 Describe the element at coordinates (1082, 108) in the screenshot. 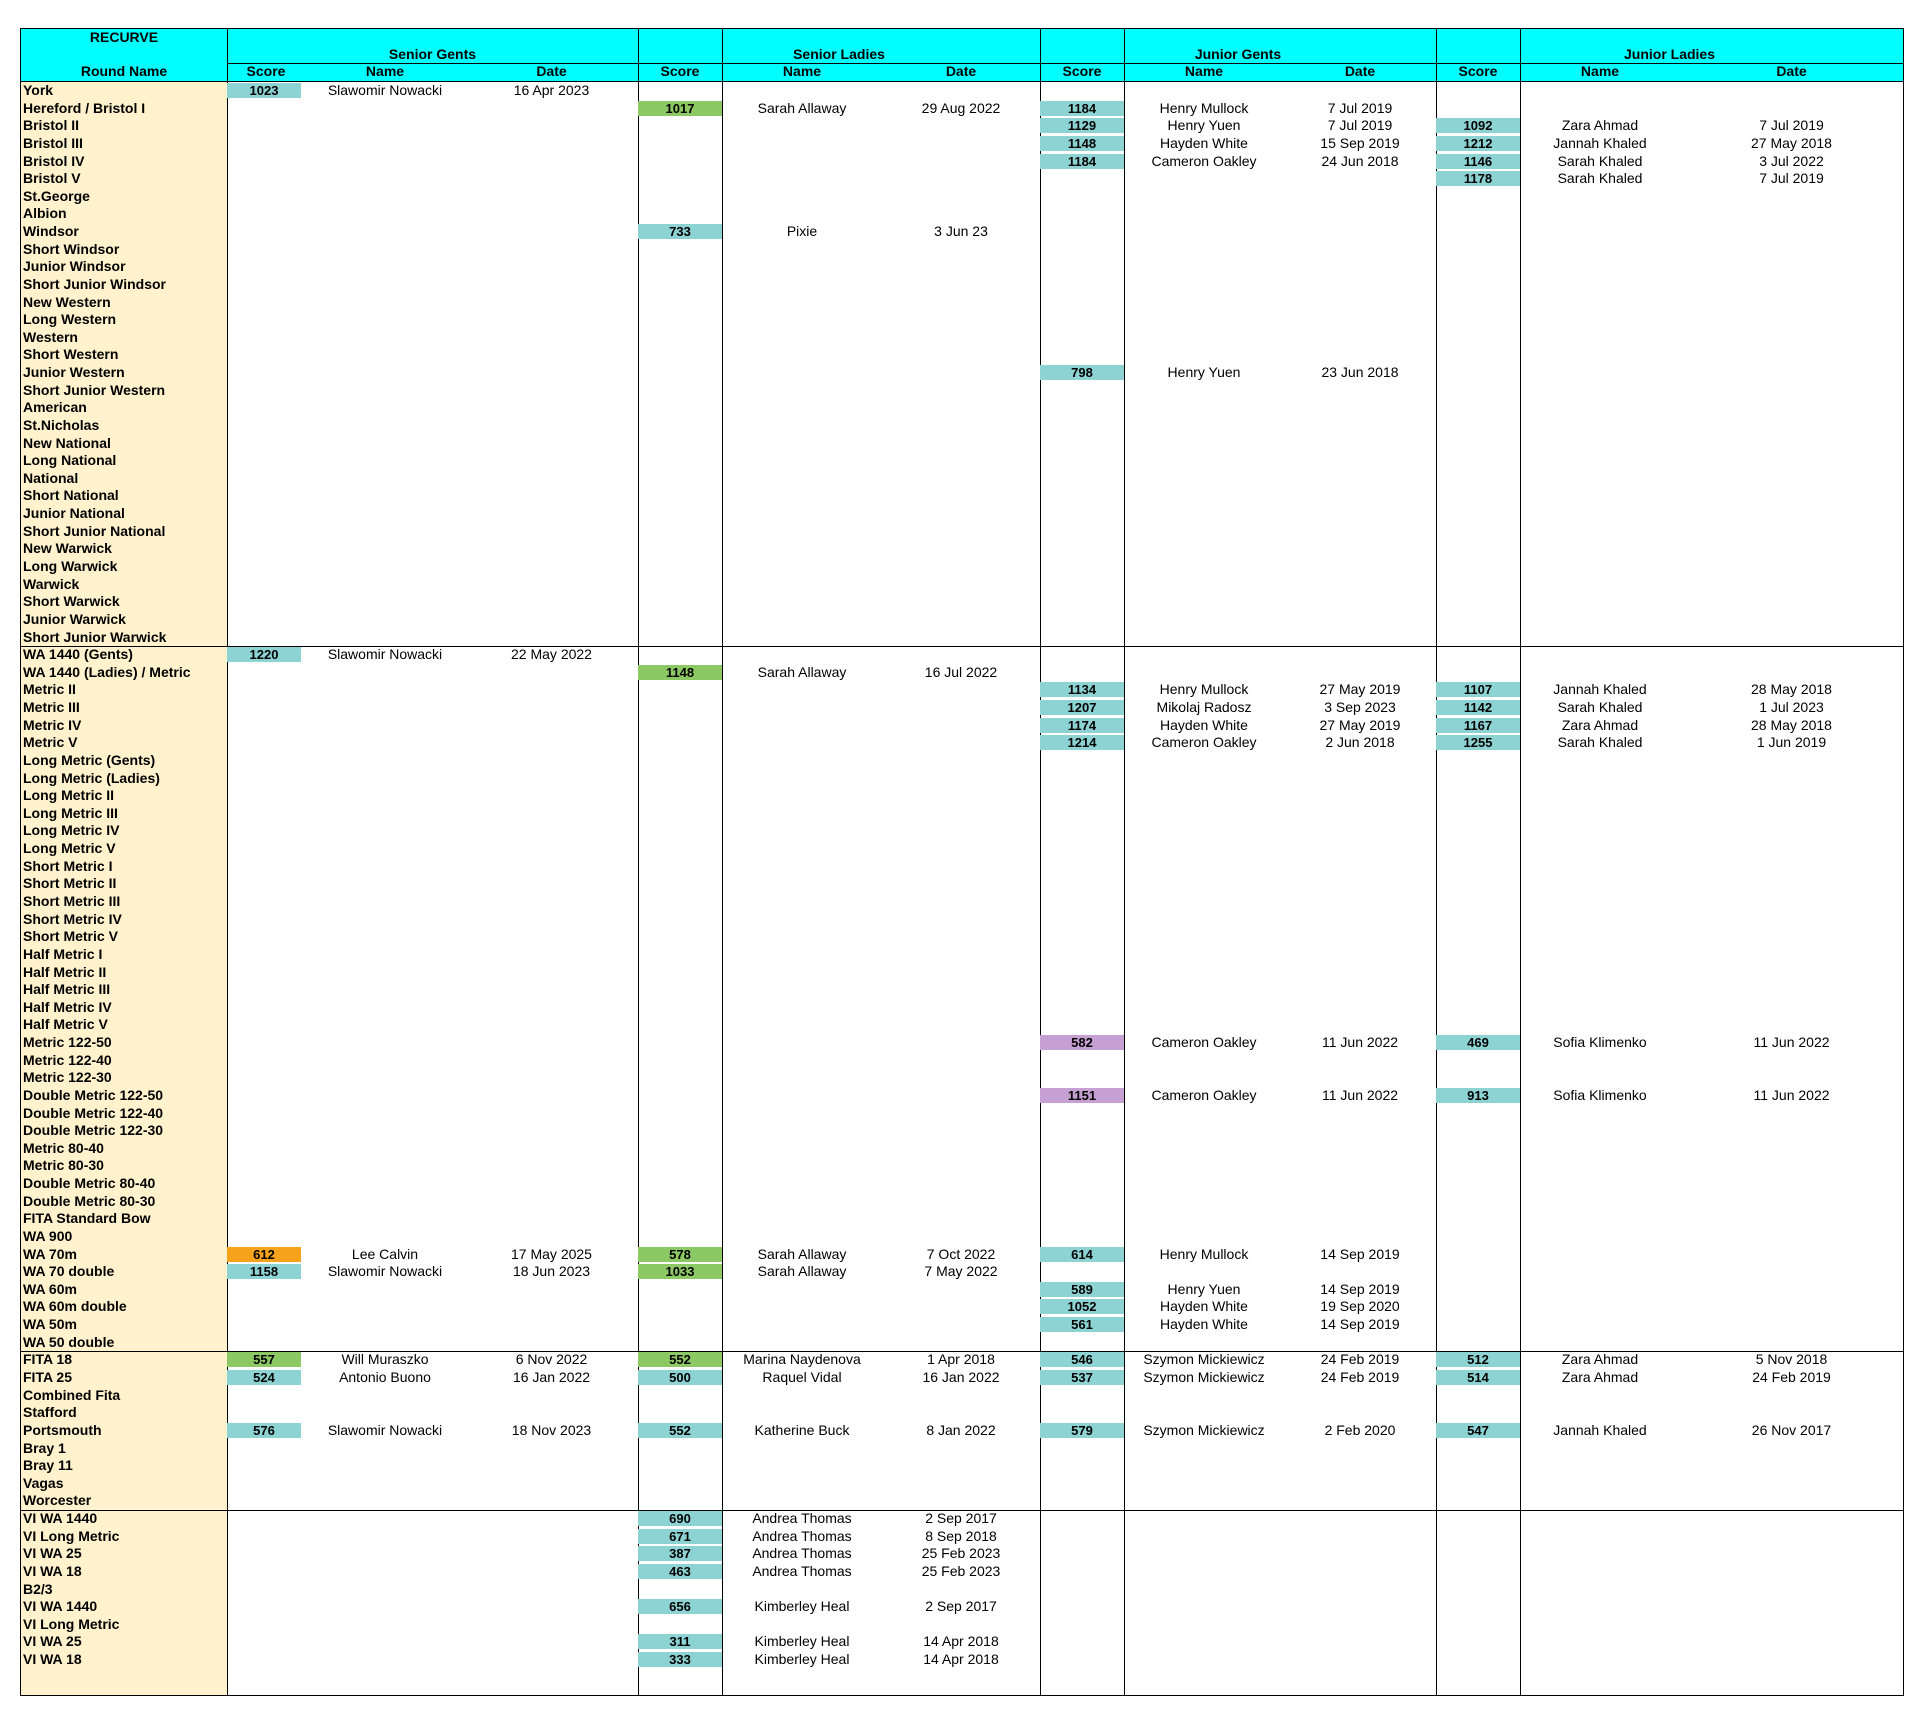

I see `score-badge: 1184` at that location.